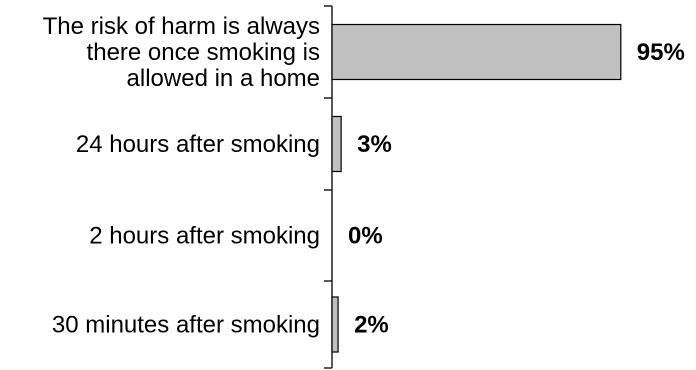  Describe the element at coordinates (198, 144) in the screenshot. I see `category-label: 24 hours after smoking` at that location.